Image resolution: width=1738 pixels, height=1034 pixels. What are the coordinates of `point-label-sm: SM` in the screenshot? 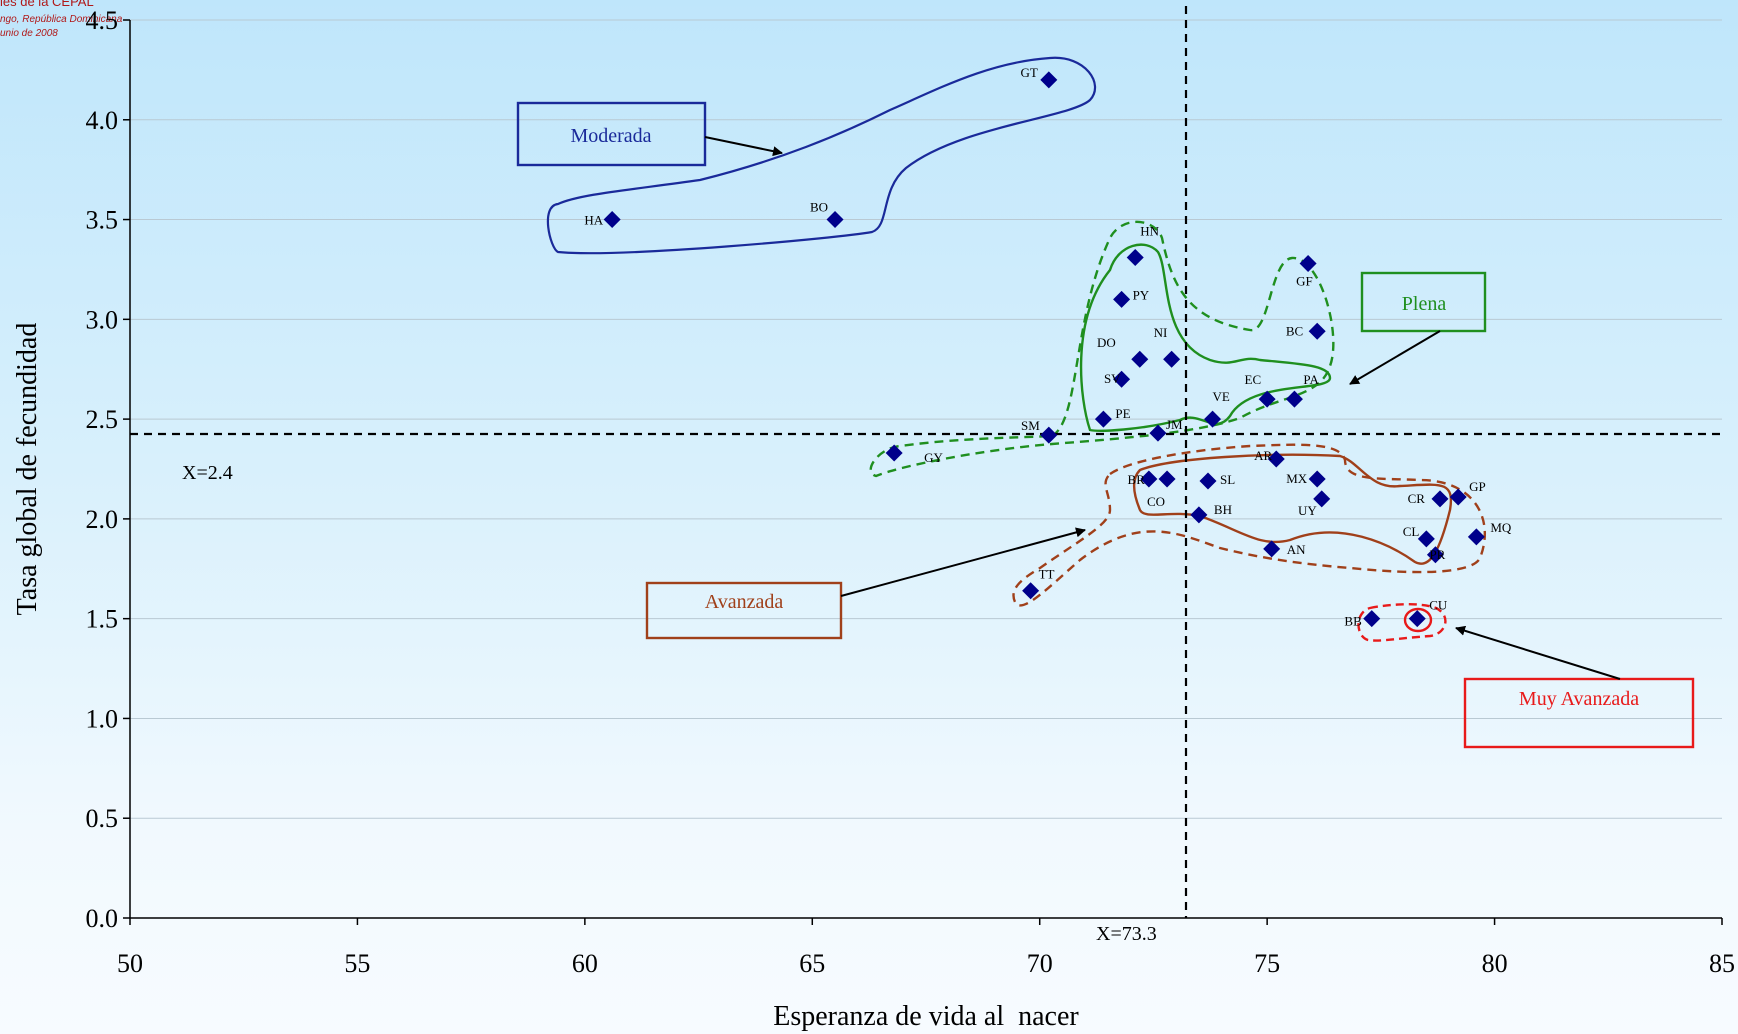 It's located at (1030, 425).